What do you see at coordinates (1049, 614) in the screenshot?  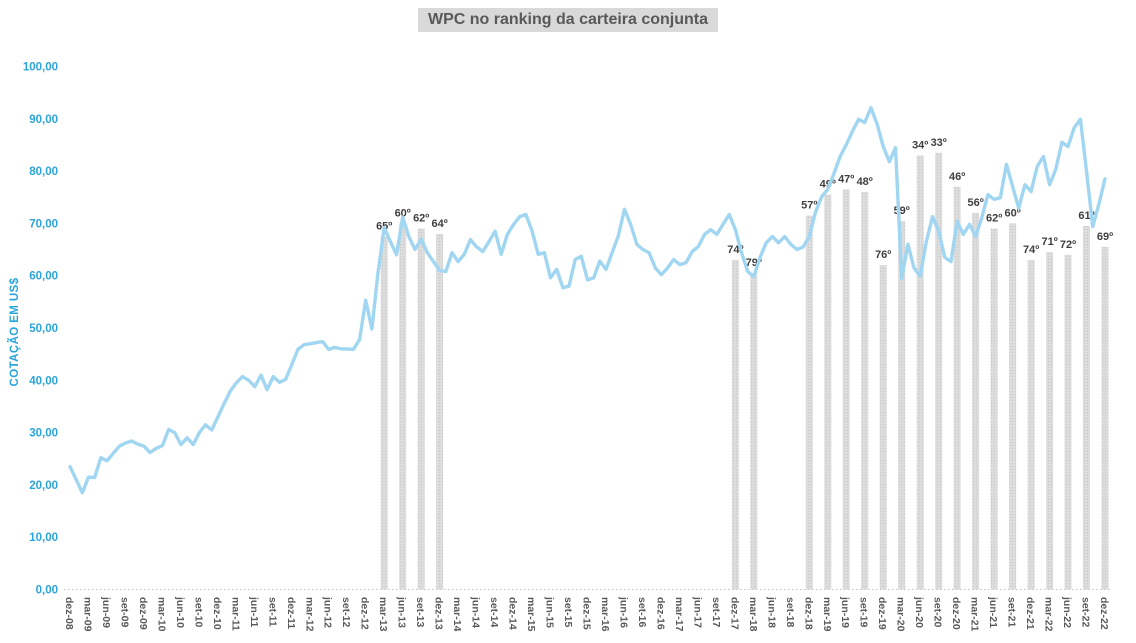 I see `x-axis-tick-label: mar-22` at bounding box center [1049, 614].